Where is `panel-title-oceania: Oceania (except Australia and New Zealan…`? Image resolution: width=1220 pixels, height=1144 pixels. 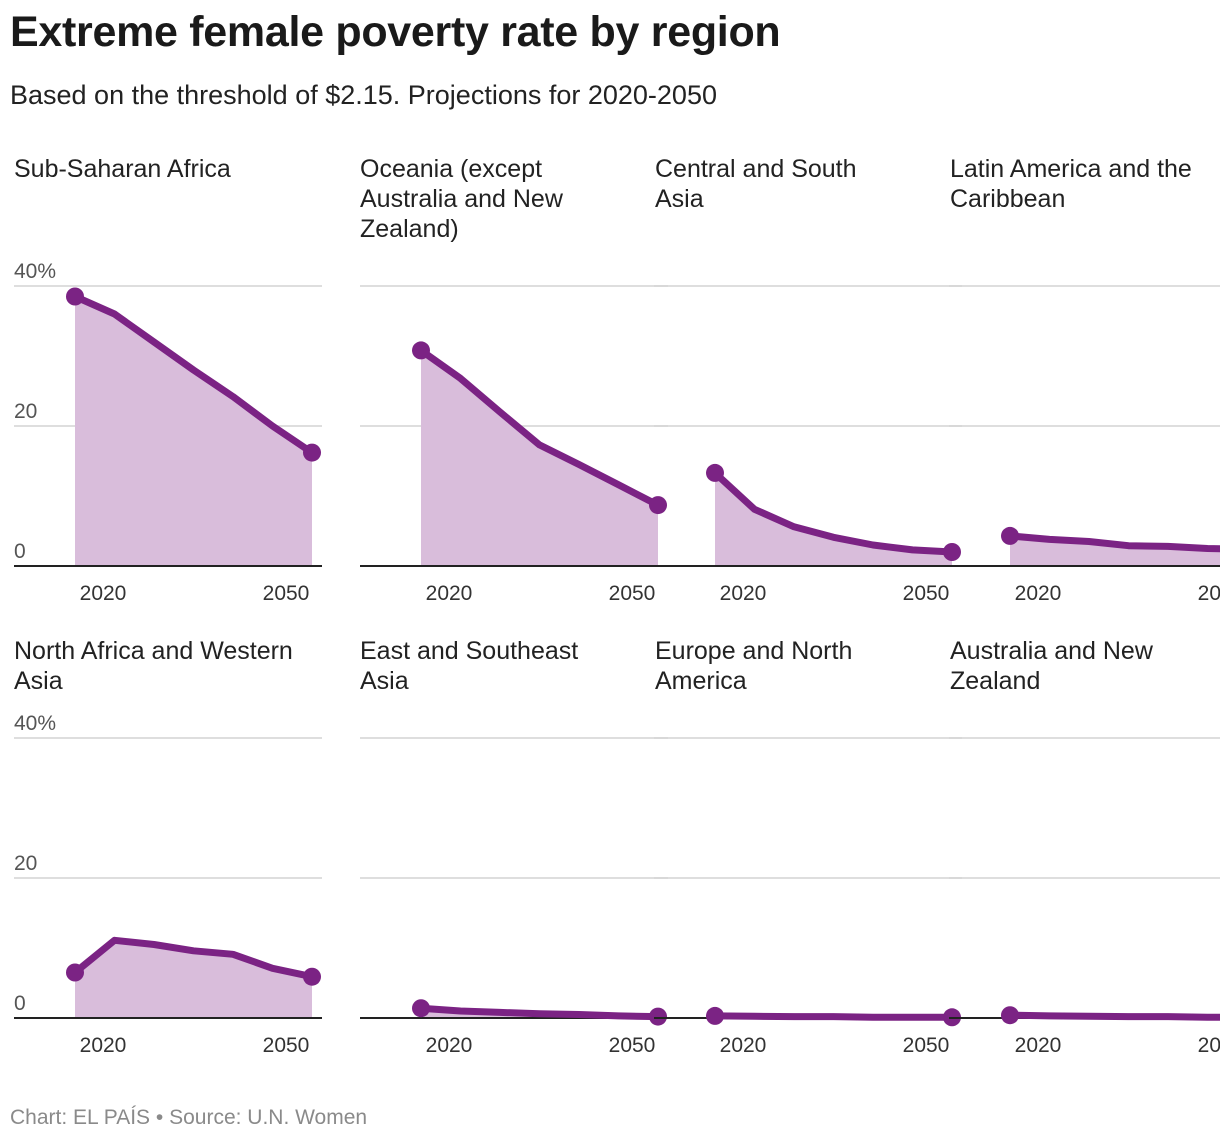
panel-title-oceania: Oceania (except Australia and New Zealan… is located at coordinates (461, 199).